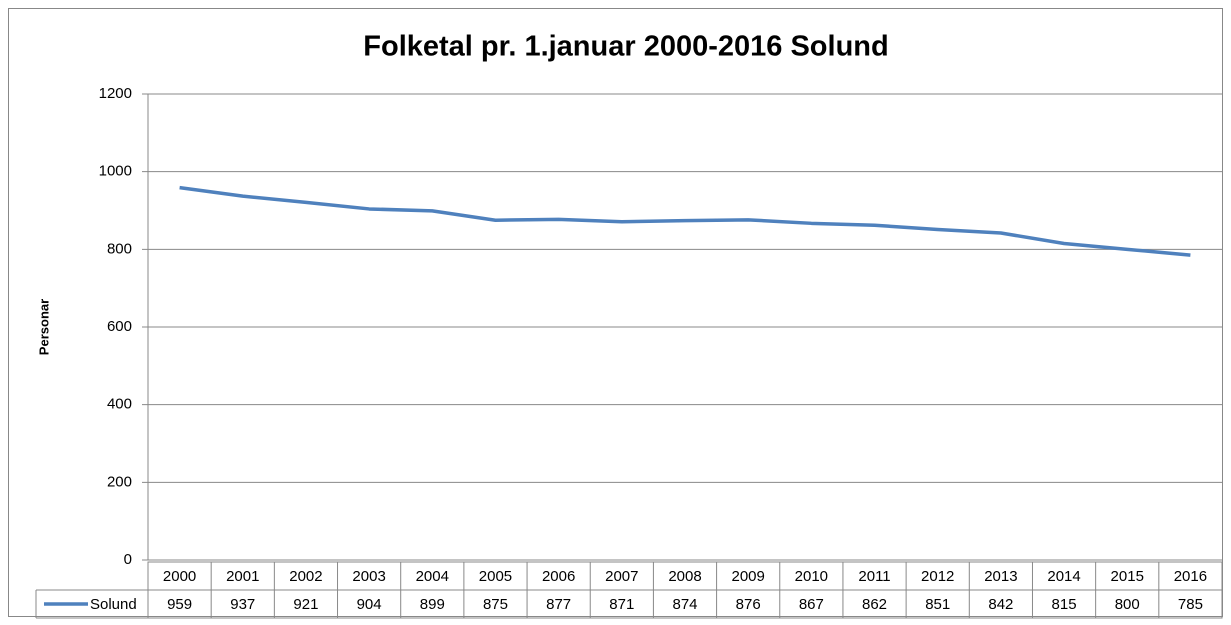 This screenshot has width=1231, height=625. What do you see at coordinates (495, 576) in the screenshot?
I see `x-tick-label: 2005` at bounding box center [495, 576].